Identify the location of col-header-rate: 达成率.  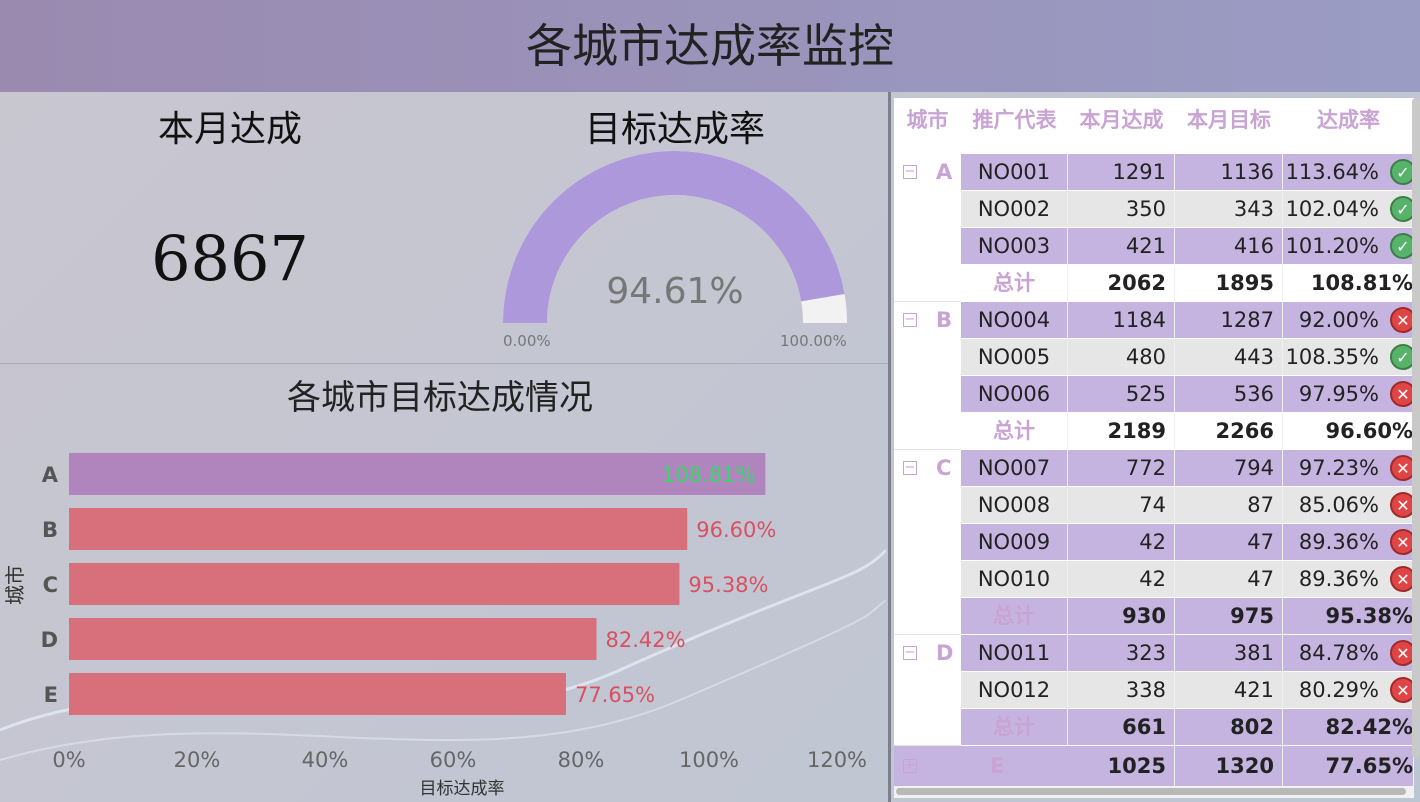
(1348, 124).